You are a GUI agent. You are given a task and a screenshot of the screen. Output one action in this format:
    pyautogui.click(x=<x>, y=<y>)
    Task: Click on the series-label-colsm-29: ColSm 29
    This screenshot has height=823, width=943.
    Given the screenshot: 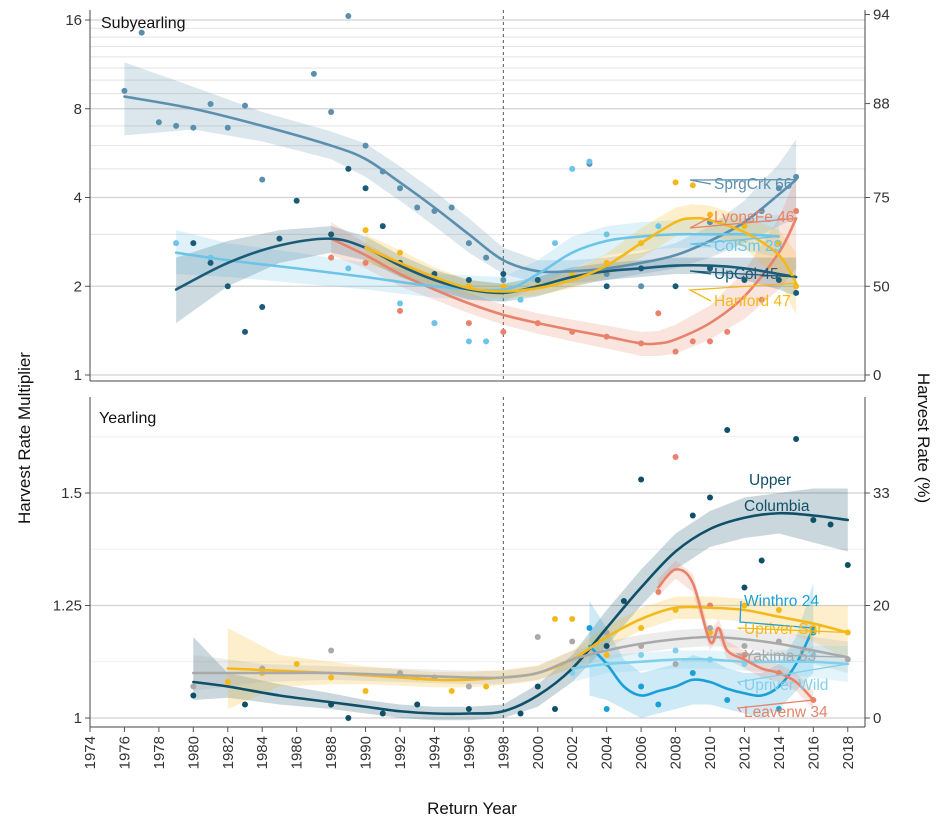 What is the action you would take?
    pyautogui.click(x=748, y=246)
    